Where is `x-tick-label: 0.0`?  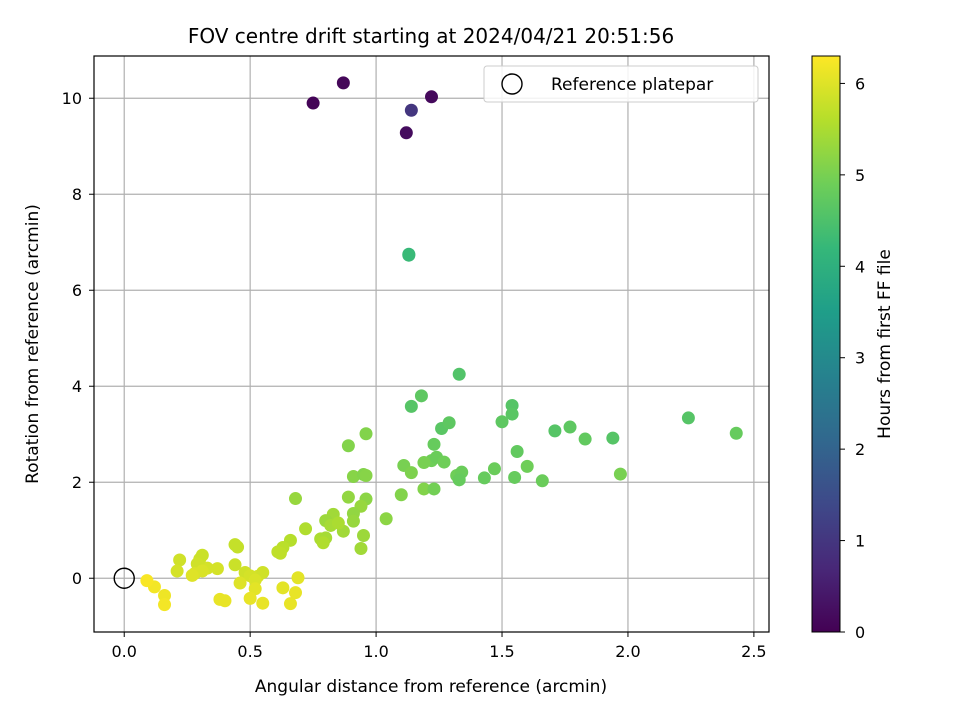
x-tick-label: 0.0 is located at coordinates (123, 651).